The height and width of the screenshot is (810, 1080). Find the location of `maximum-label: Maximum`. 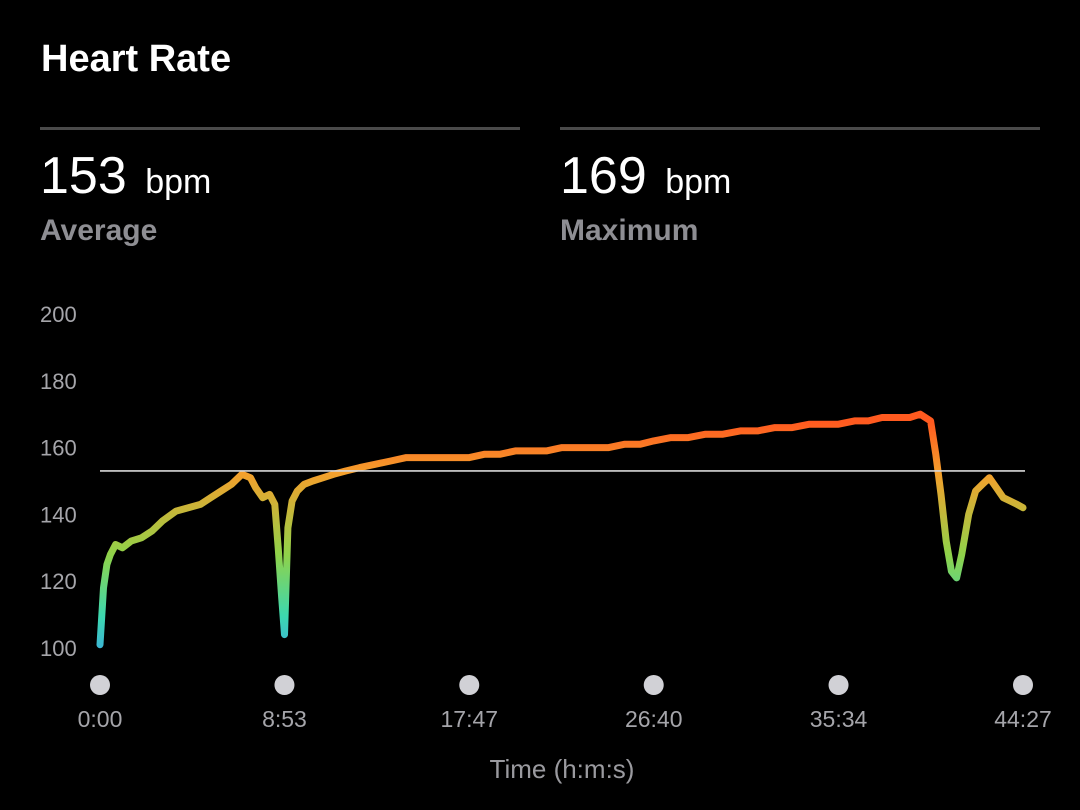

maximum-label: Maximum is located at coordinates (629, 230).